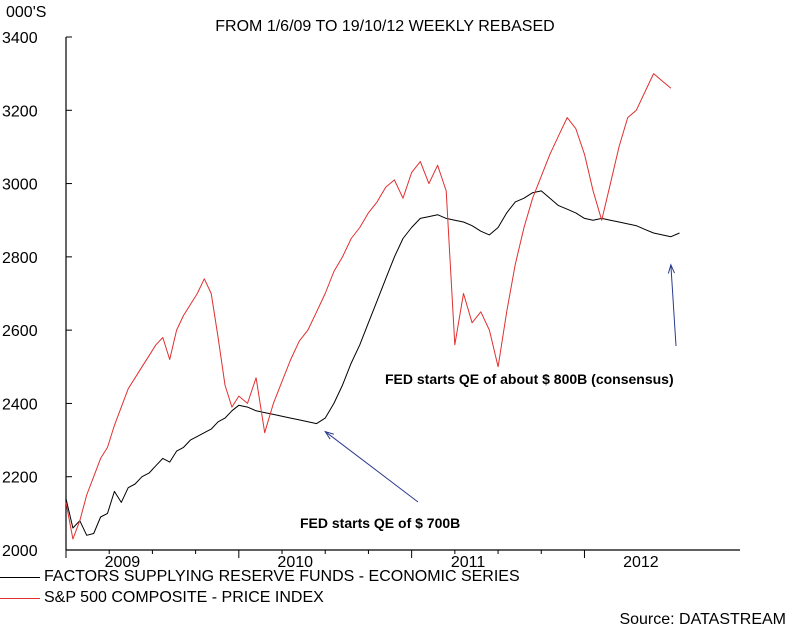  Describe the element at coordinates (184, 597) in the screenshot. I see `legend-label-sp500: S&P 500 COMPOSITE - PRICE INDEX` at that location.